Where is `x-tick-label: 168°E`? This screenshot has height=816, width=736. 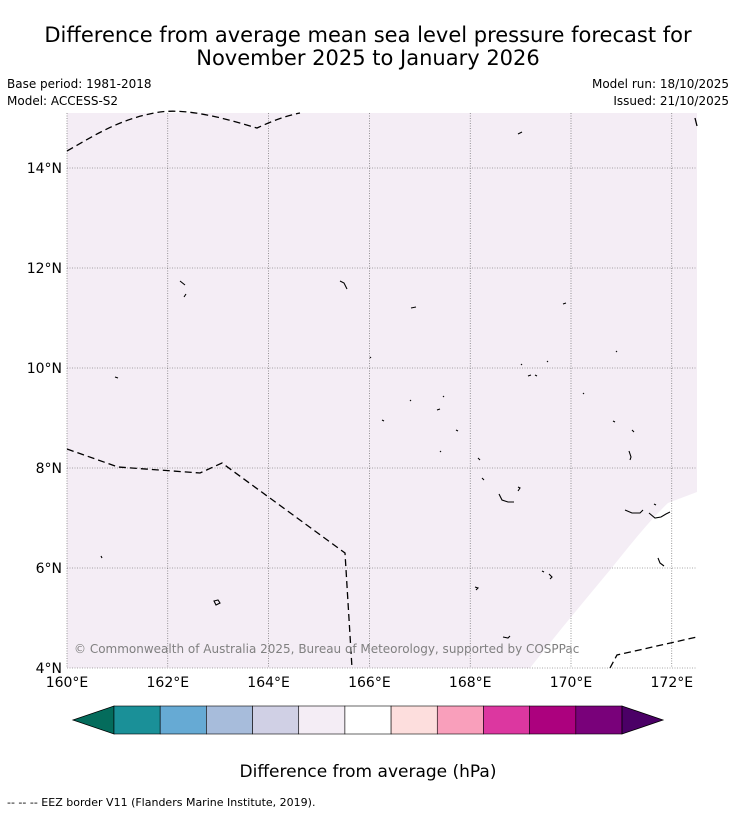
x-tick-label: 168°E is located at coordinates (470, 683).